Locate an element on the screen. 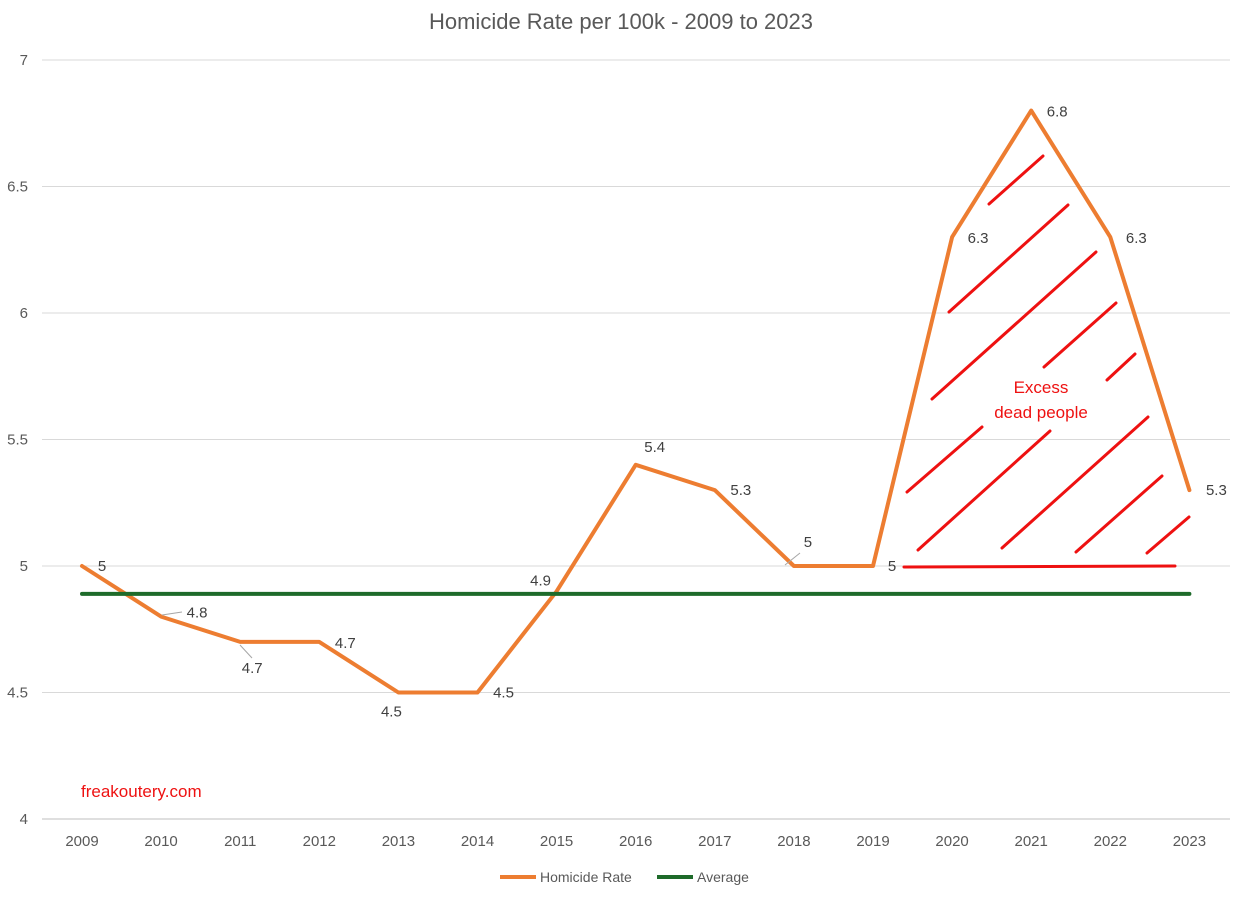 The image size is (1242, 900). x-tick-label: 2011 is located at coordinates (240, 841).